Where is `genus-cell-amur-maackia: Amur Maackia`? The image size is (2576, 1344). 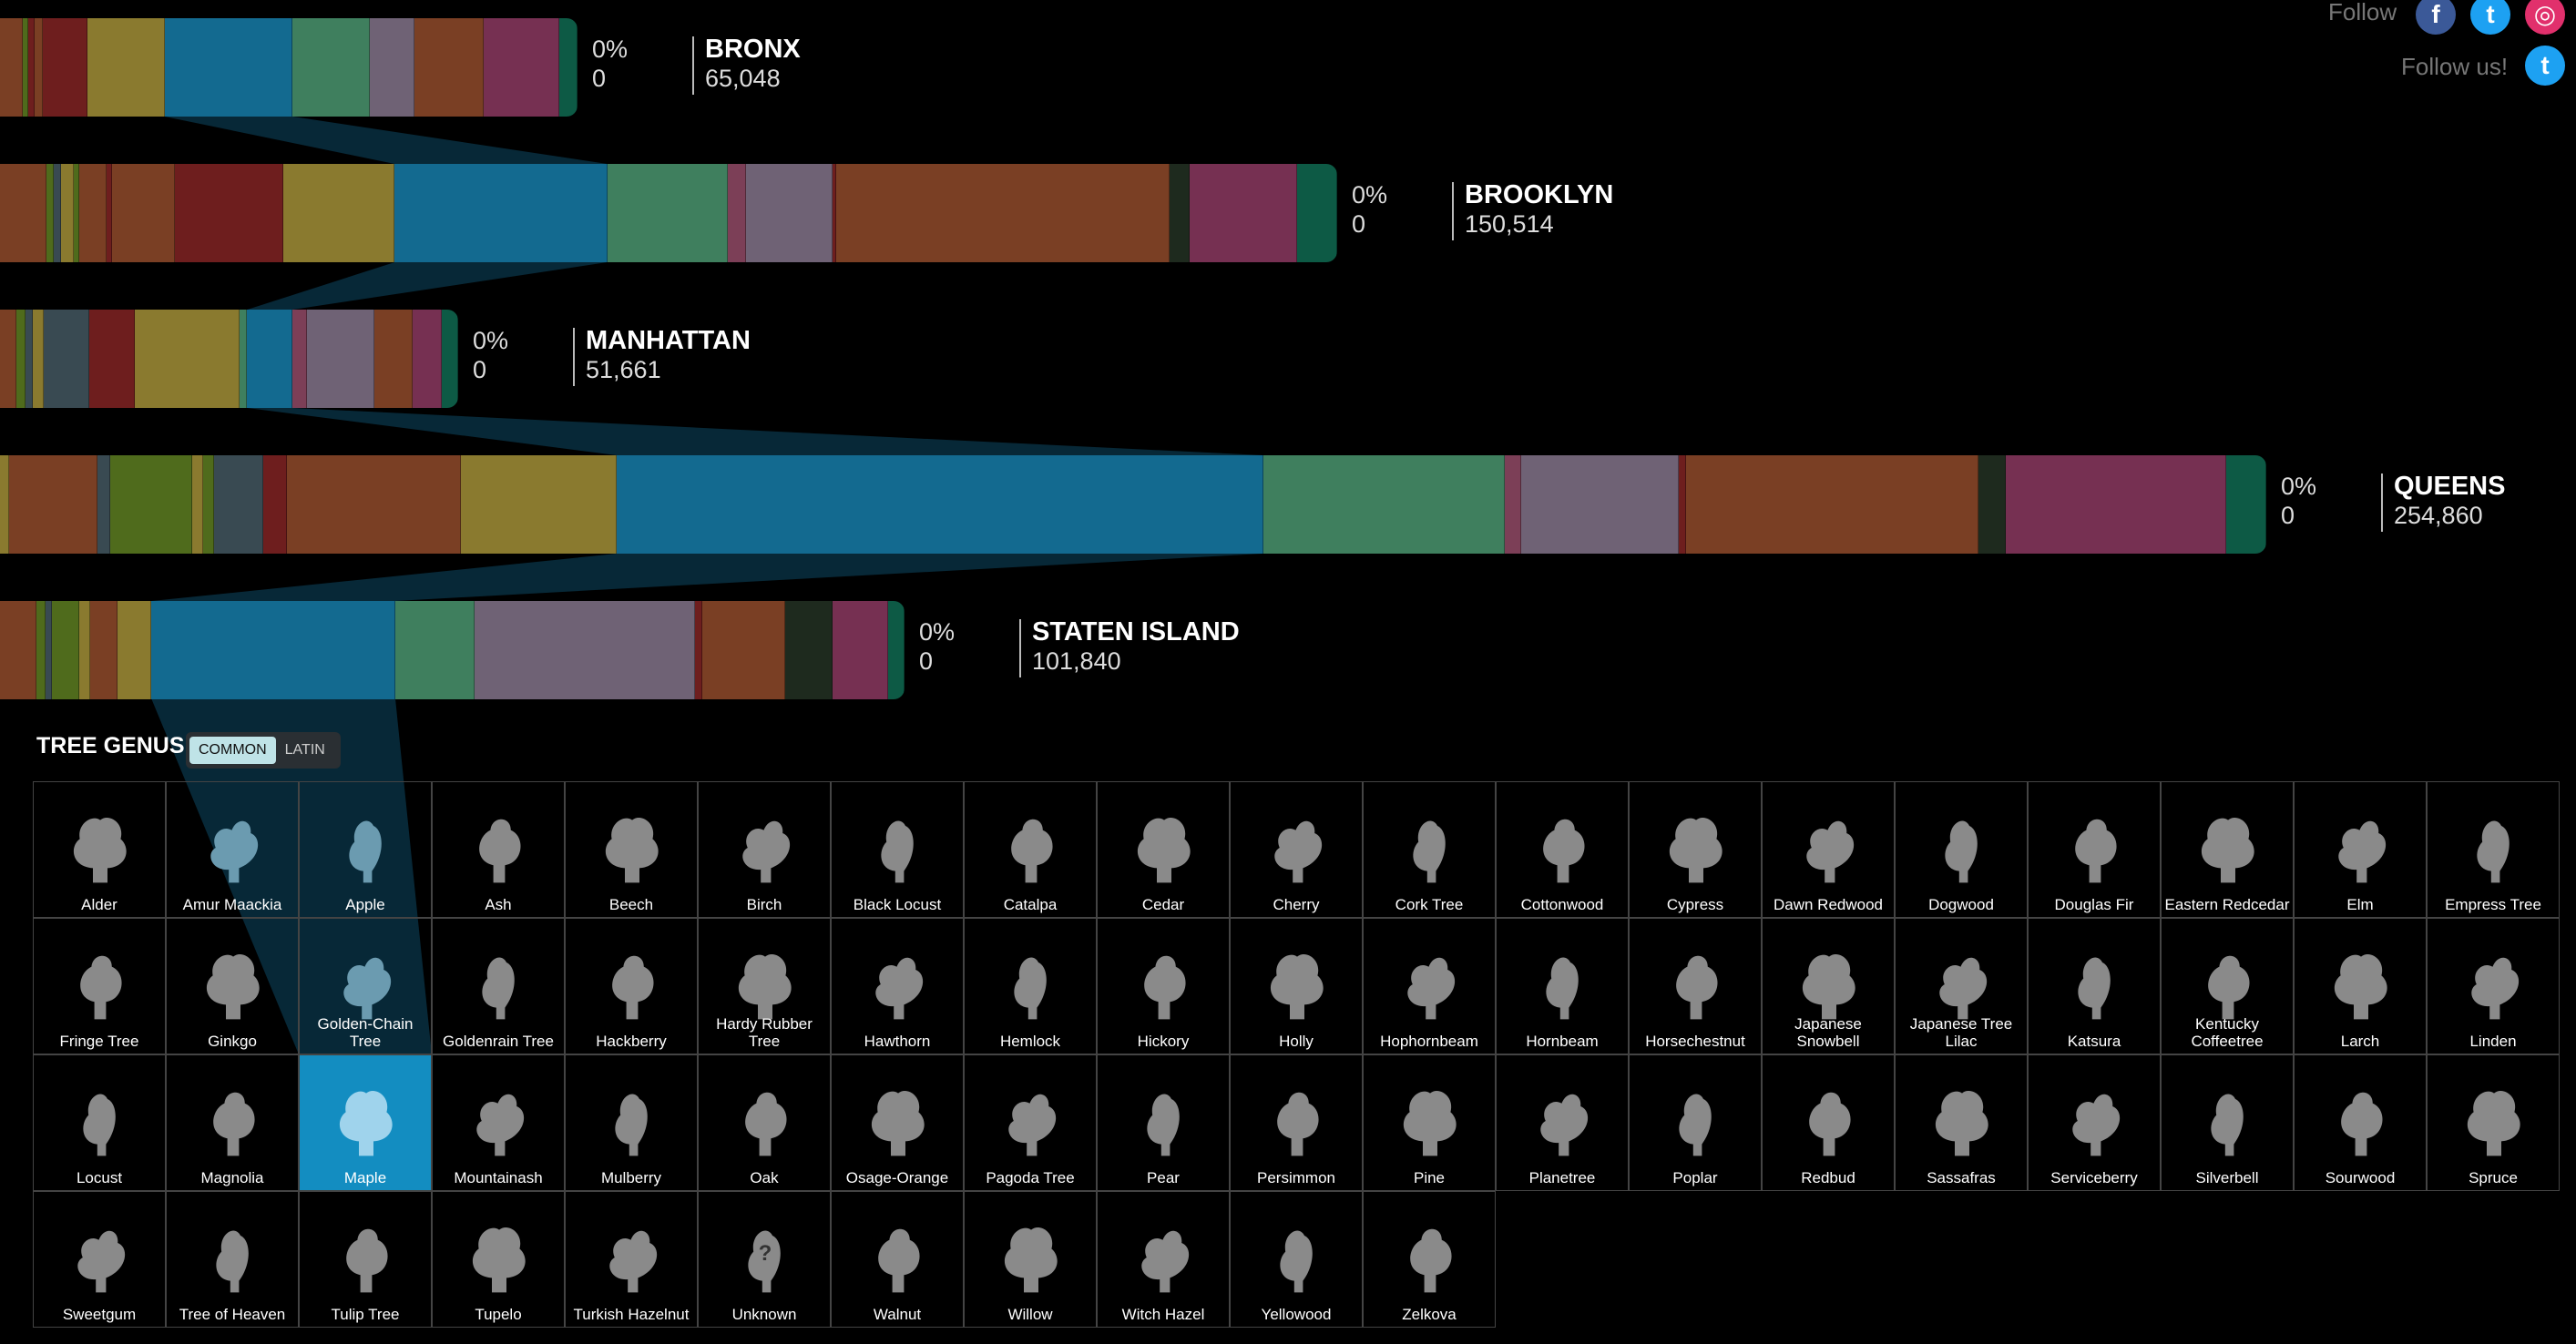 genus-cell-amur-maackia: Amur Maackia is located at coordinates (233, 849).